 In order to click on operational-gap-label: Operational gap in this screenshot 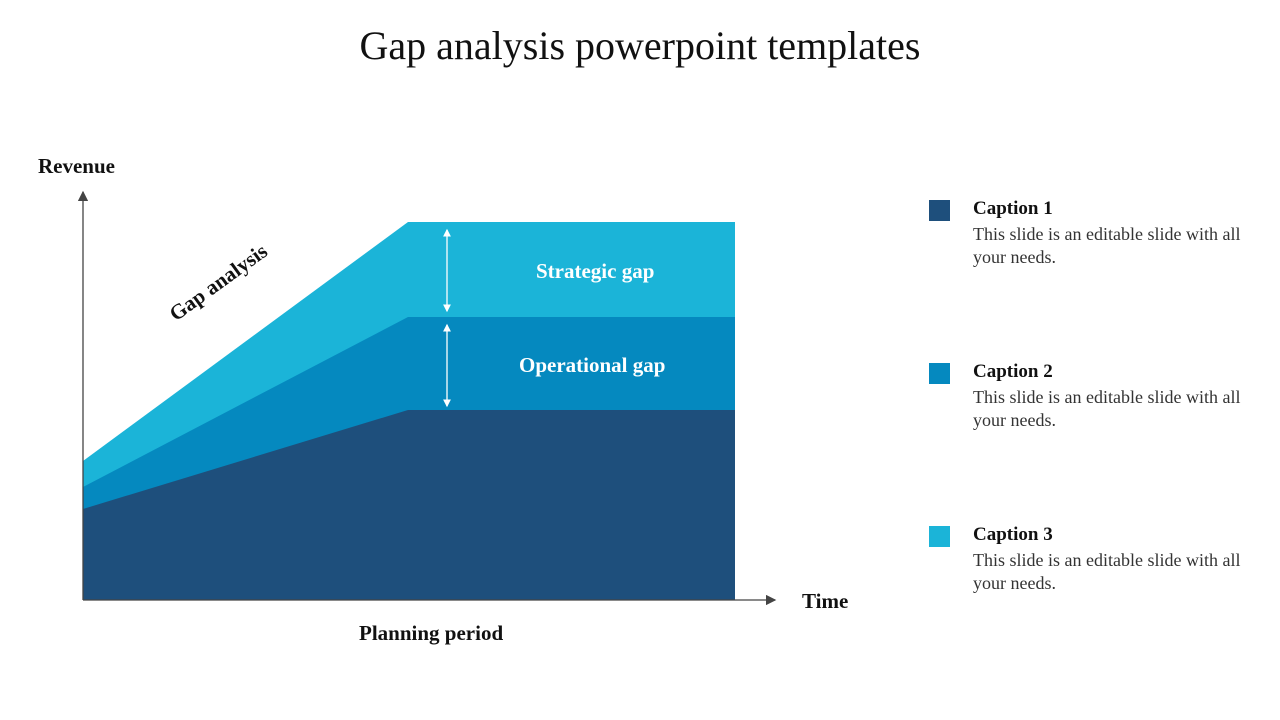, I will do `click(592, 365)`.